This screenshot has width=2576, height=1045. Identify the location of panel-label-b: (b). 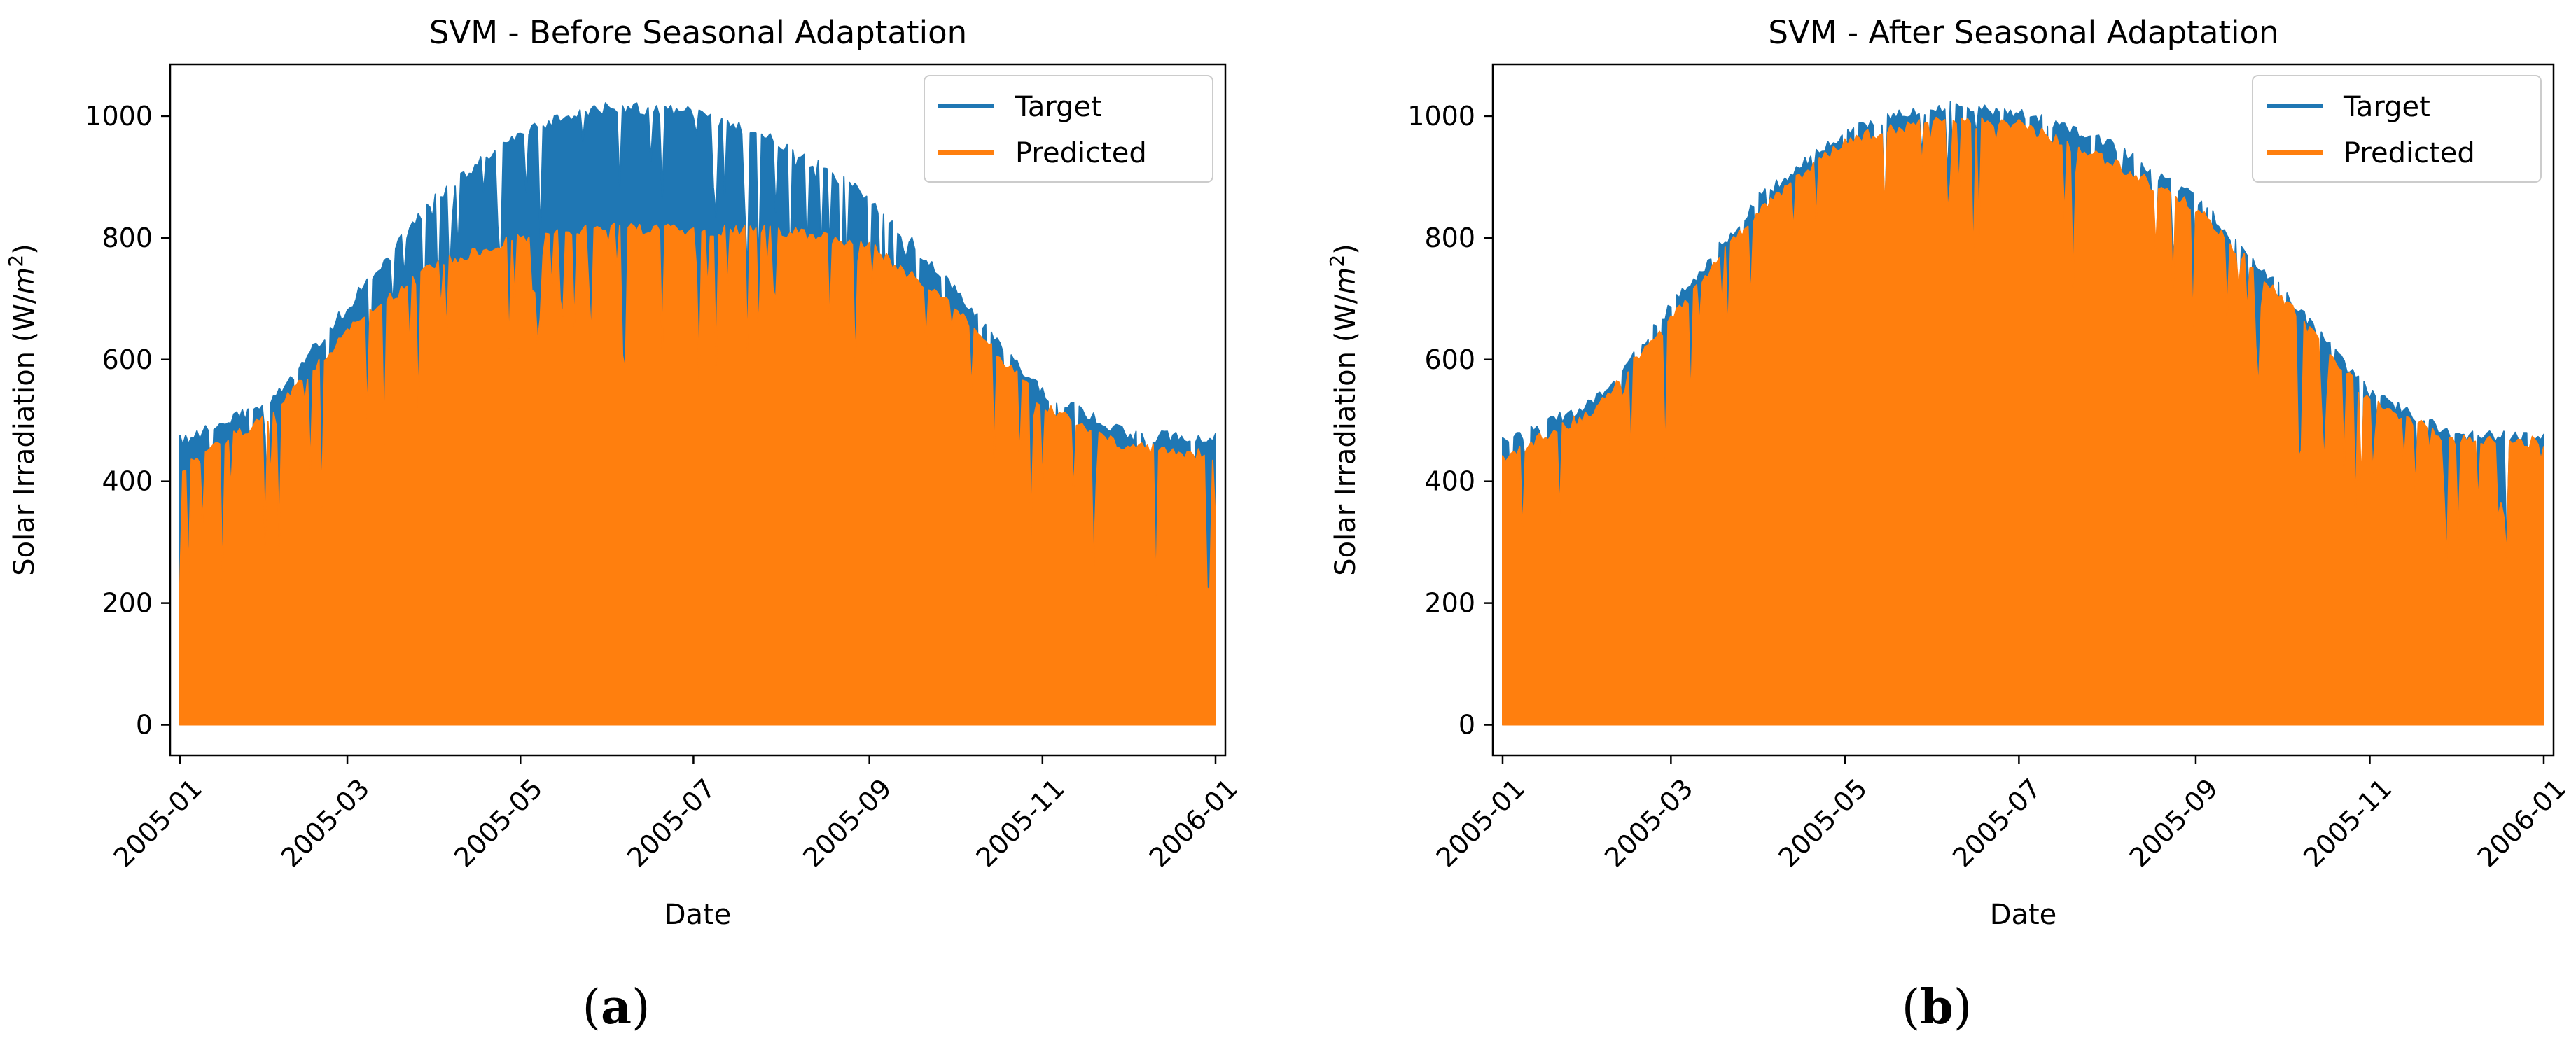
(1937, 1007).